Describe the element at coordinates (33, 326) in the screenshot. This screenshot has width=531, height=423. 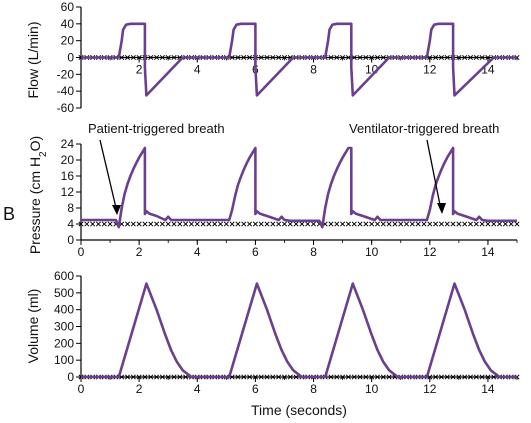
I see `volume-y-axis-label: Volume (ml)` at that location.